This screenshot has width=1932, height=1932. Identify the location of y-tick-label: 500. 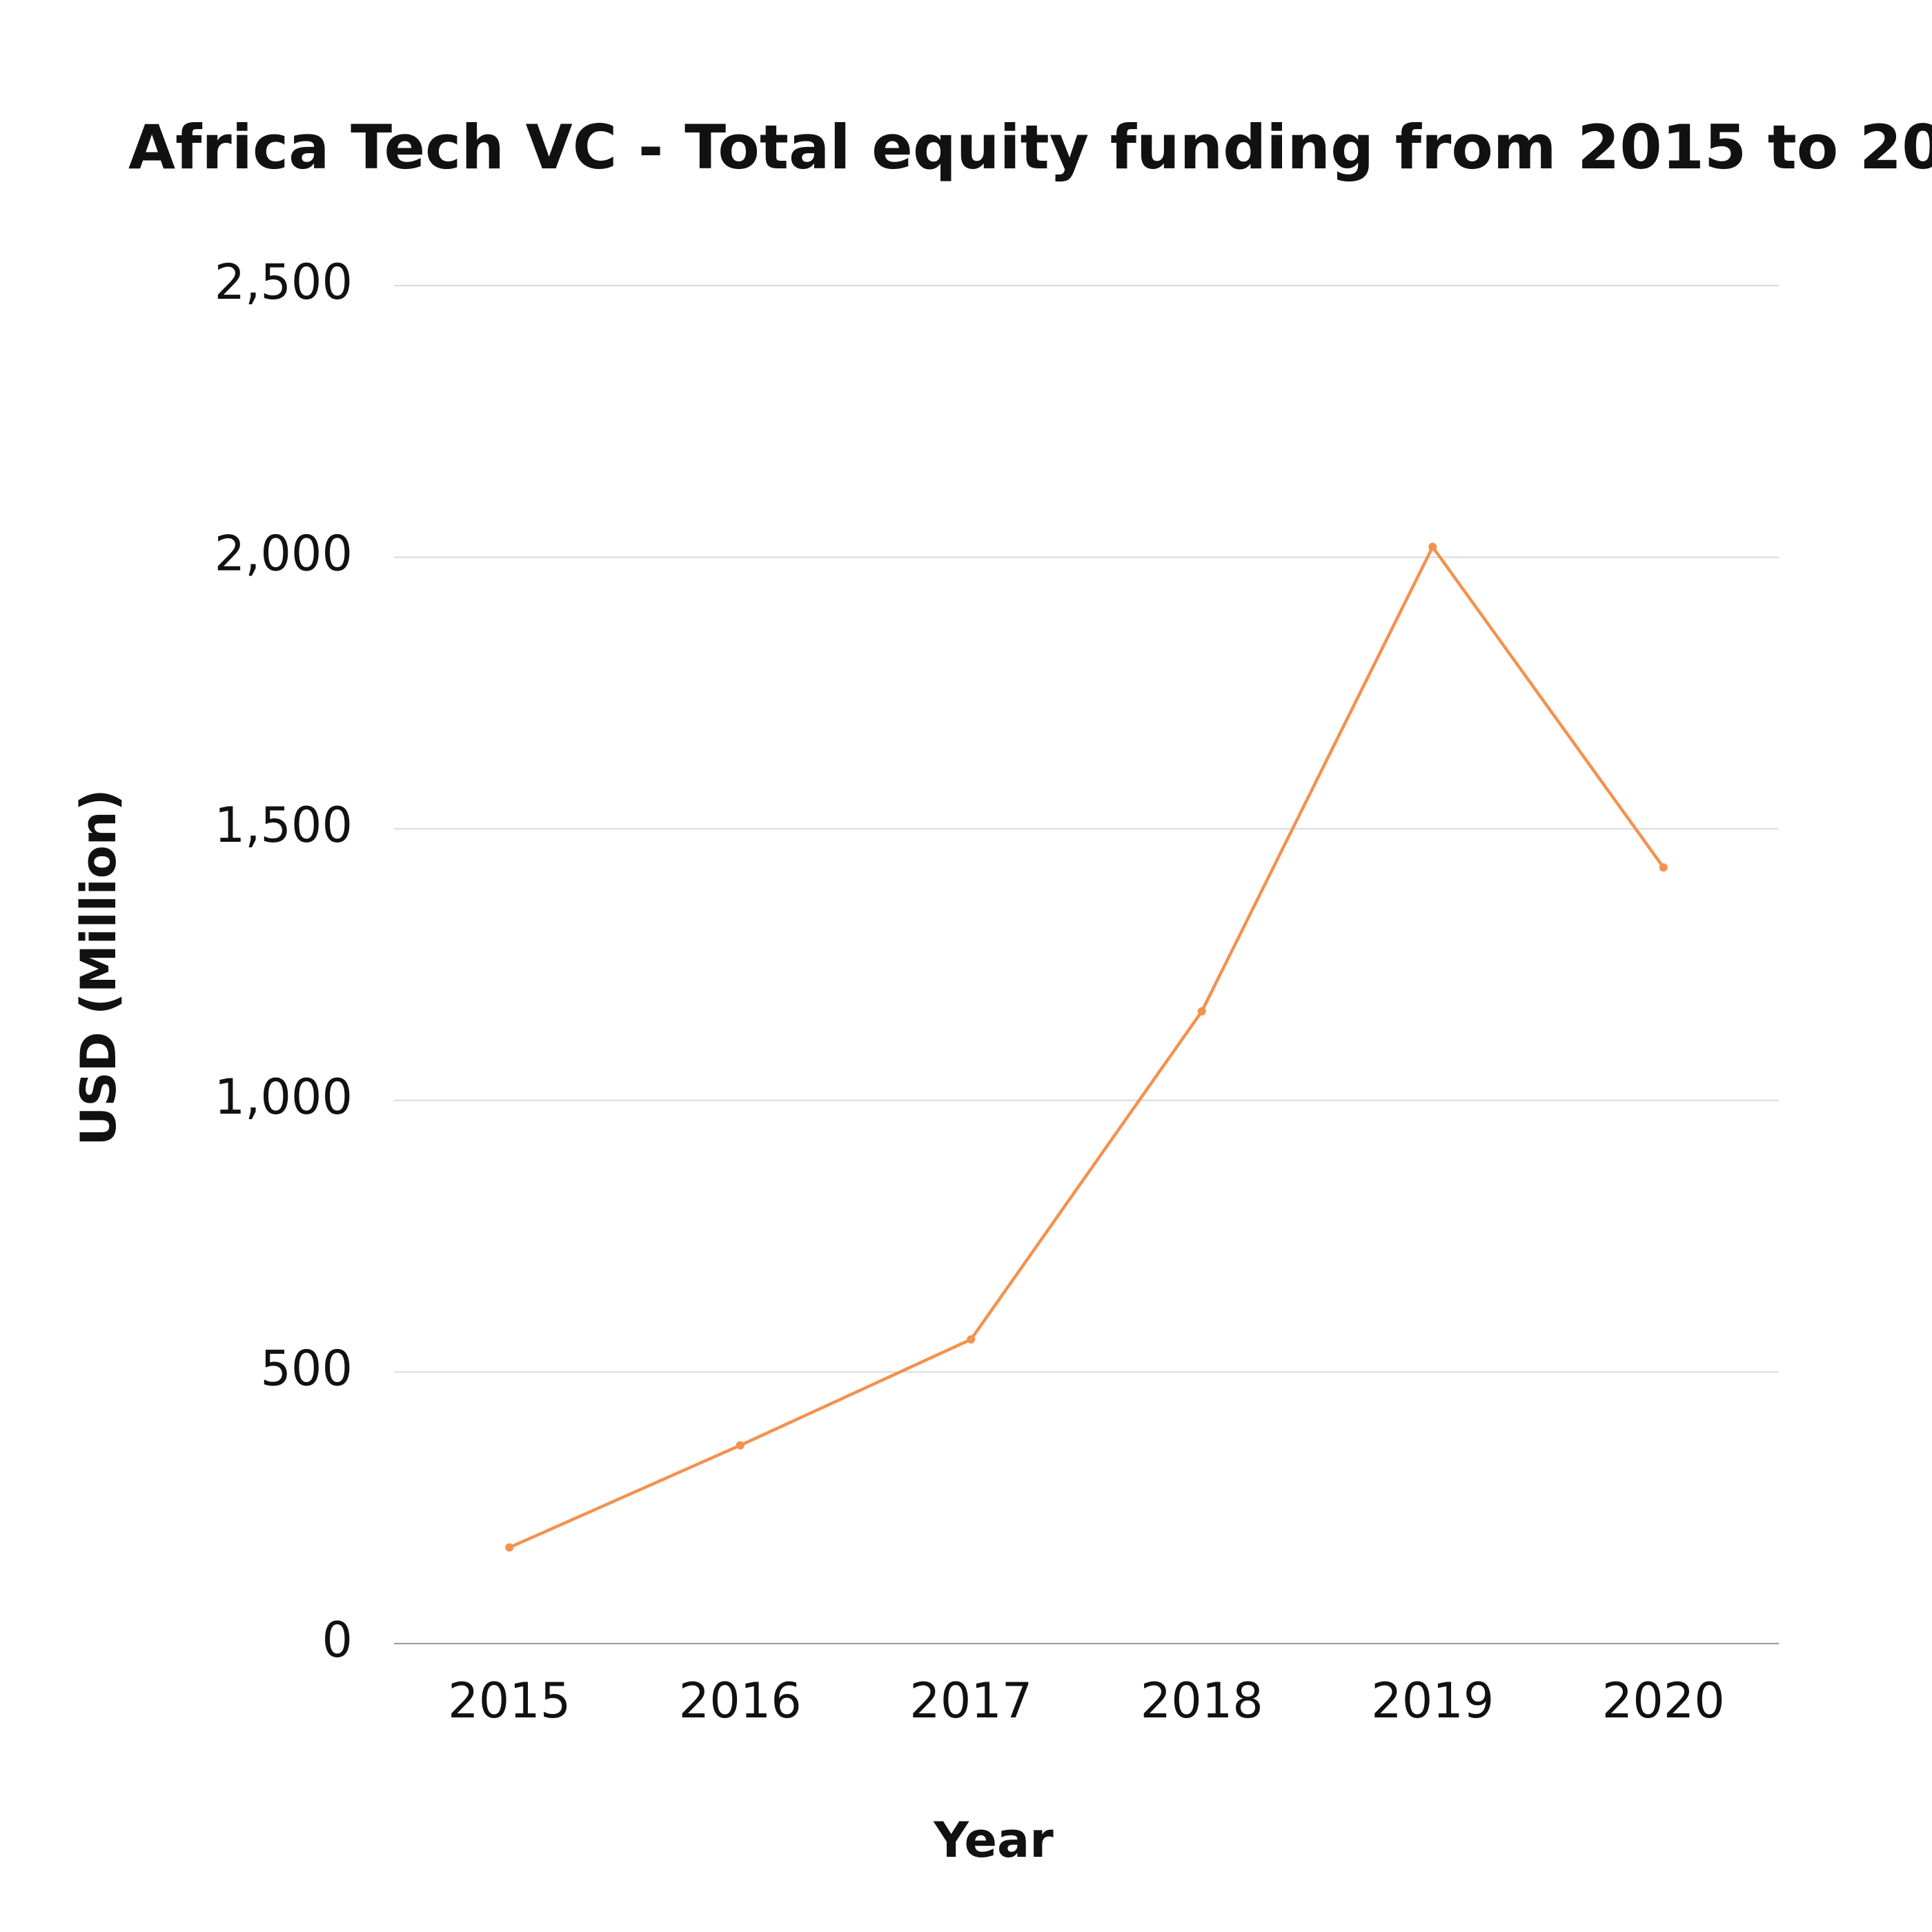
(306, 1368).